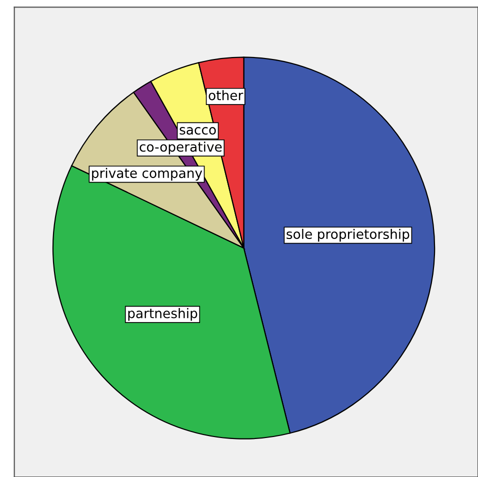  What do you see at coordinates (348, 235) in the screenshot?
I see `slice-label: sole proprietorship` at bounding box center [348, 235].